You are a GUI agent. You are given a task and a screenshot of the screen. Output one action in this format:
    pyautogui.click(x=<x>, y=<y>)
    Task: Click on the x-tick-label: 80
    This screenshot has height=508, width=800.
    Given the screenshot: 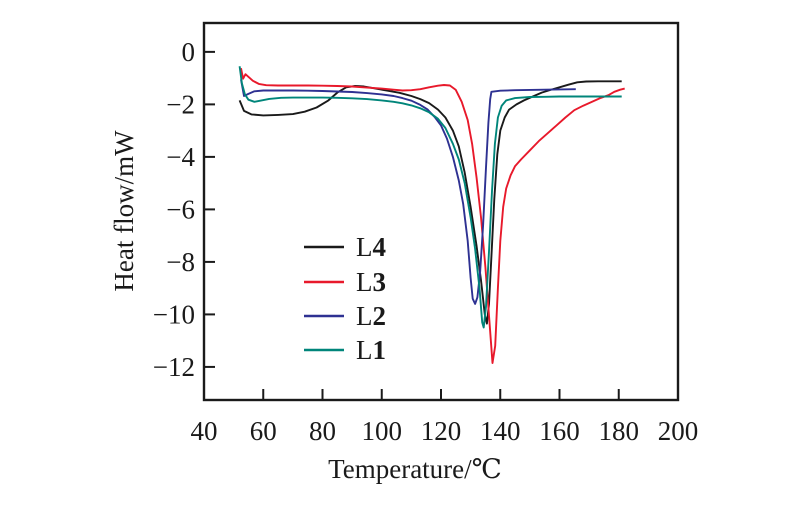 What is the action you would take?
    pyautogui.click(x=322, y=431)
    